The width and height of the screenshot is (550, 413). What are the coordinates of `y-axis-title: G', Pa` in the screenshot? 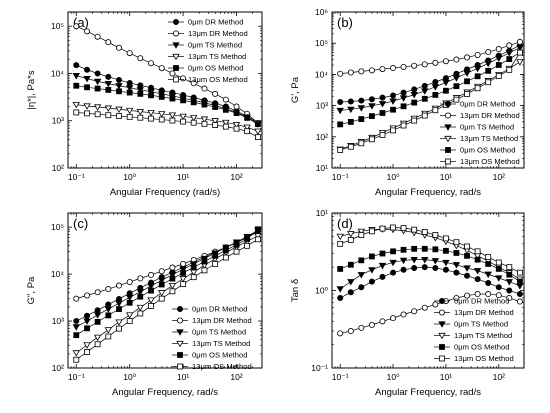 It's located at (295, 89).